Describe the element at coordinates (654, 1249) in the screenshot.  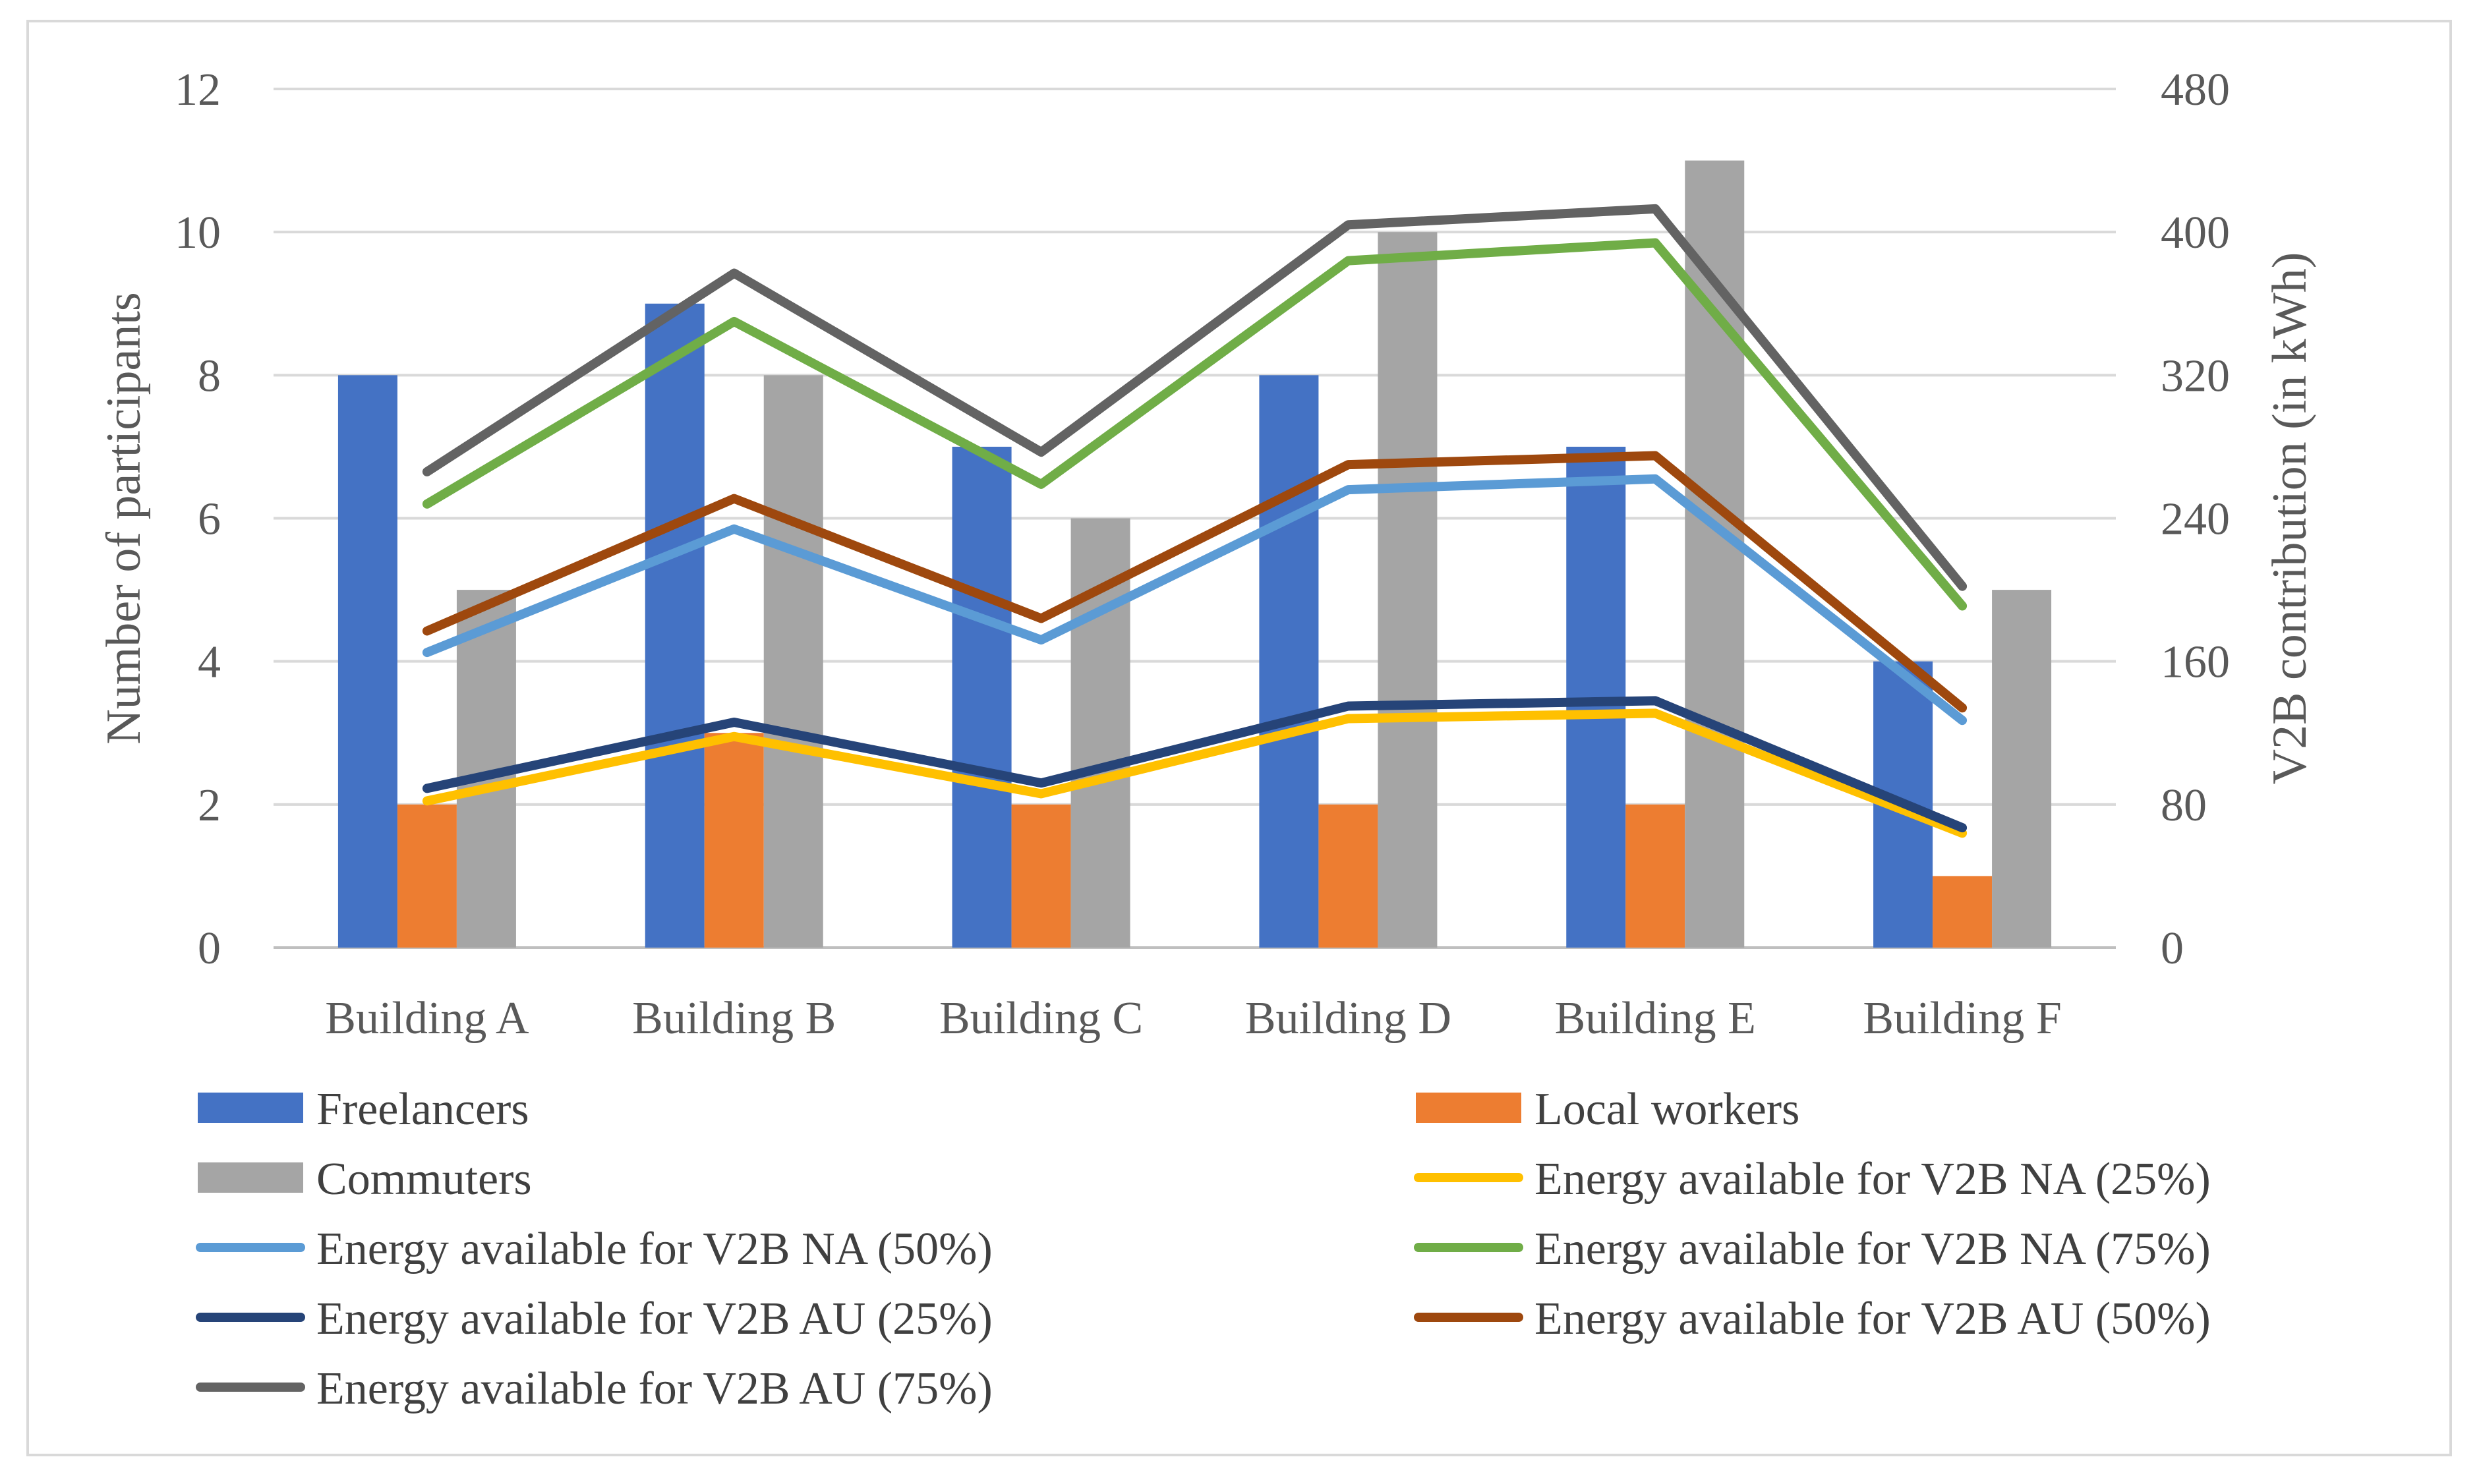
I see `legend-label: Energy available for V2B NA (50%)` at that location.